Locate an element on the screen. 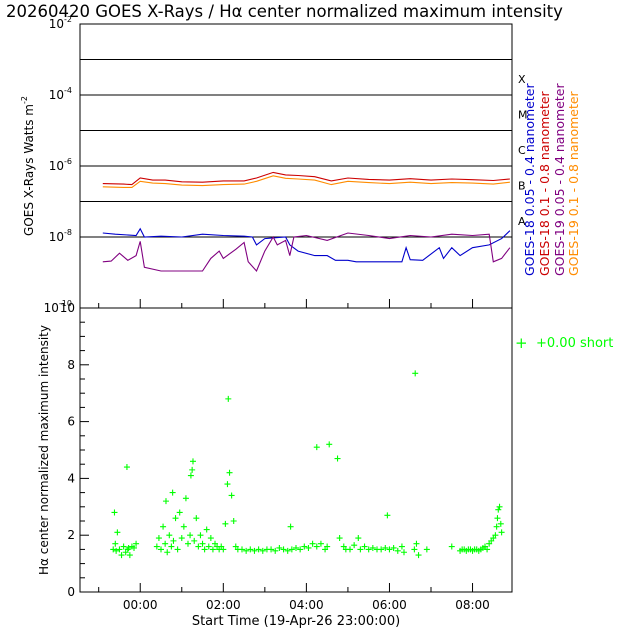 The image size is (640, 640). halpha-y-tick-label: 2 is located at coordinates (71, 535).